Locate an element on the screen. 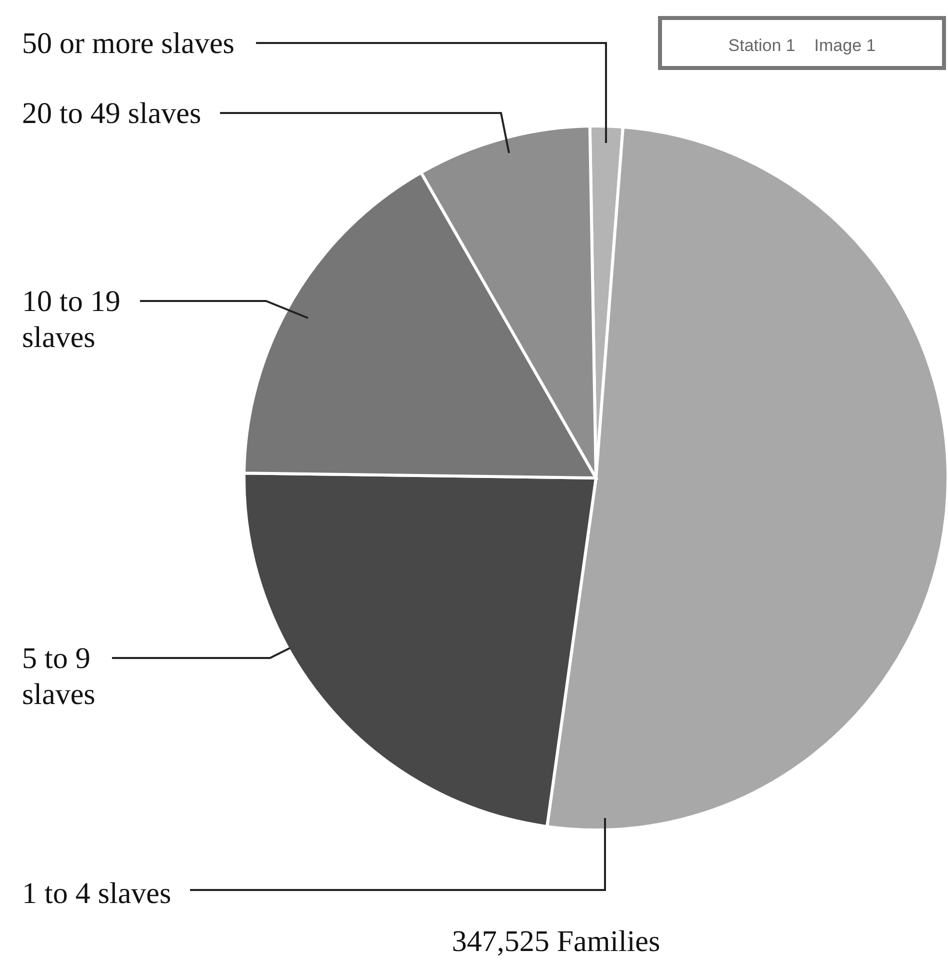 The height and width of the screenshot is (963, 948). slice-label: 10 to 19 slaves is located at coordinates (71, 319).